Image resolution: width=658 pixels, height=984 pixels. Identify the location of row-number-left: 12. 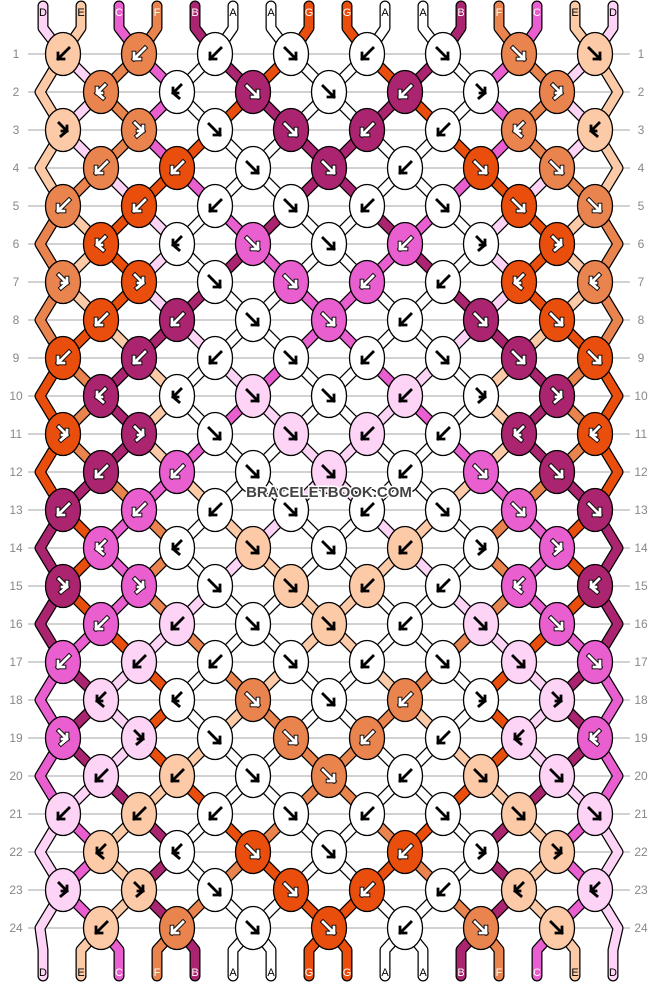
(16, 472).